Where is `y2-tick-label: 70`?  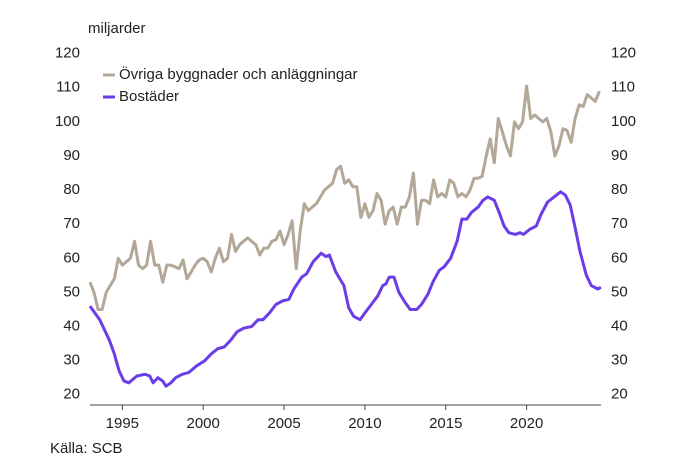 y2-tick-label: 70 is located at coordinates (619, 223).